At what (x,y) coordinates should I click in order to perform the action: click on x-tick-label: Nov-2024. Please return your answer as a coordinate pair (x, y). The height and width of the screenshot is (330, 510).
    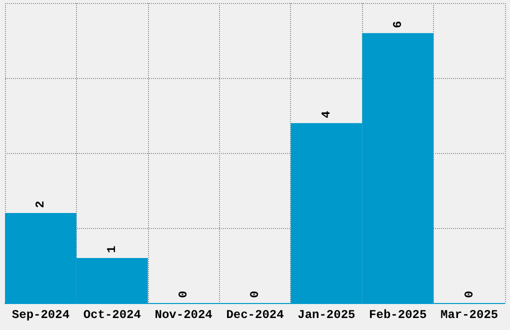
    Looking at the image, I should click on (183, 315).